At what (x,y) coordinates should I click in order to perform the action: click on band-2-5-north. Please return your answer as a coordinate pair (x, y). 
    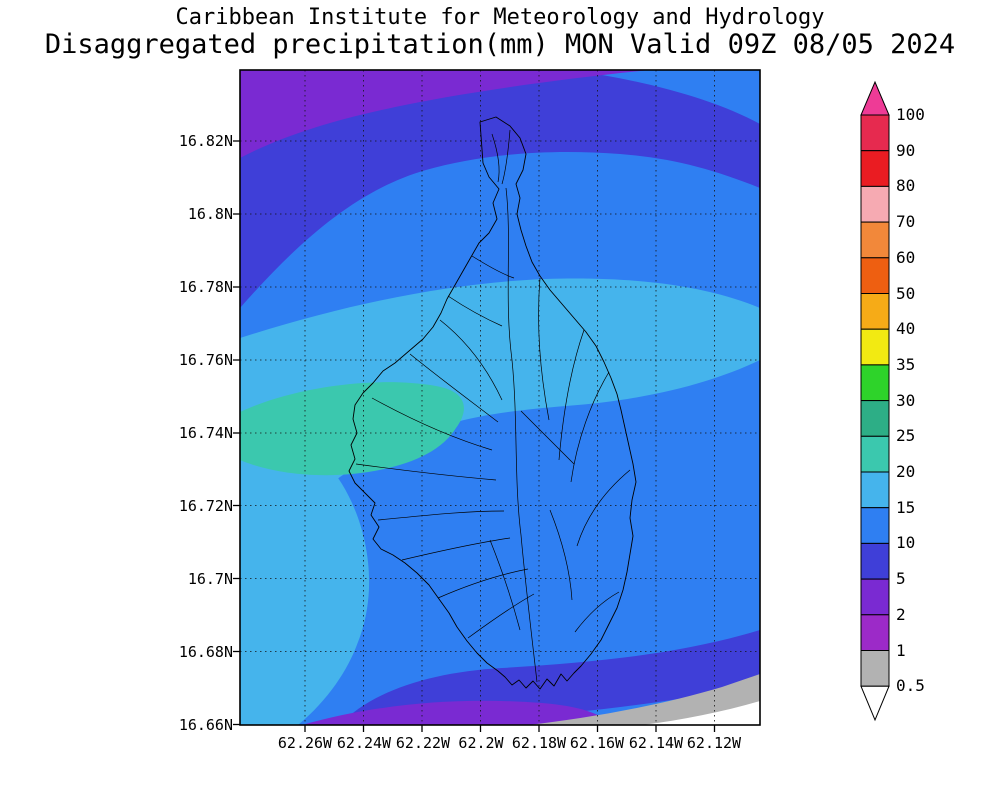
    Looking at the image, I should click on (445, 114).